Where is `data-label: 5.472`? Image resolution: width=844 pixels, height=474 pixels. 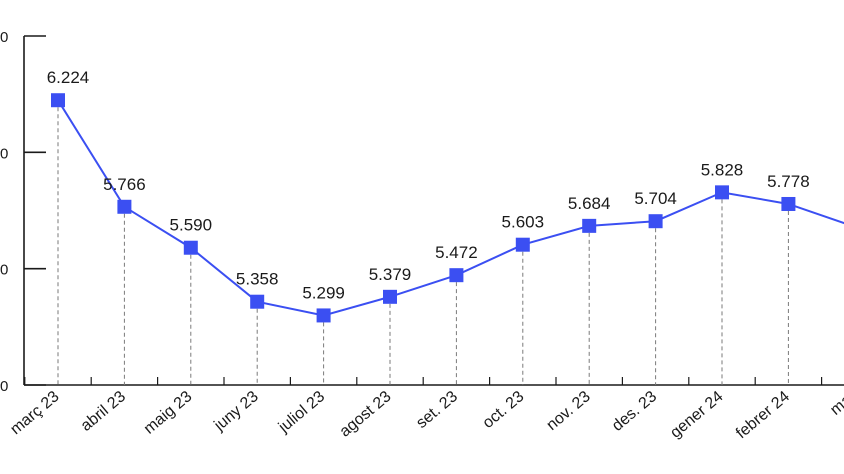 data-label: 5.472 is located at coordinates (456, 252).